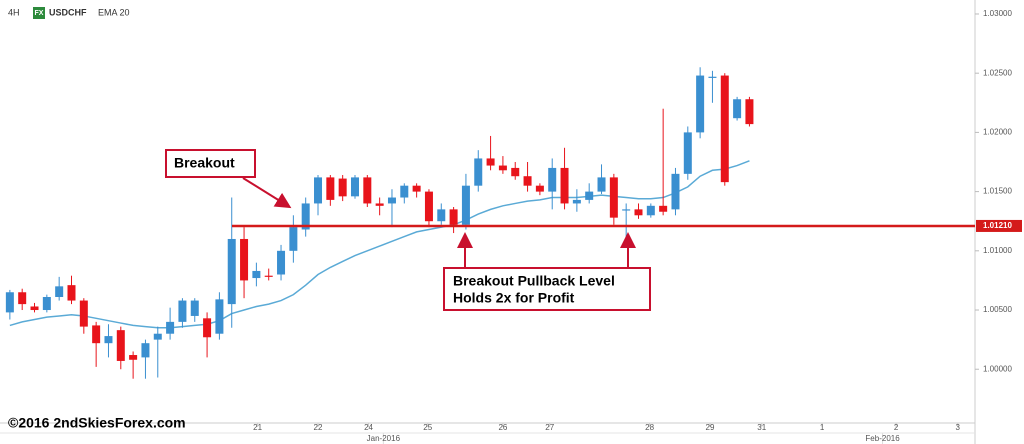  I want to click on x-tick-label: 24, so click(368, 427).